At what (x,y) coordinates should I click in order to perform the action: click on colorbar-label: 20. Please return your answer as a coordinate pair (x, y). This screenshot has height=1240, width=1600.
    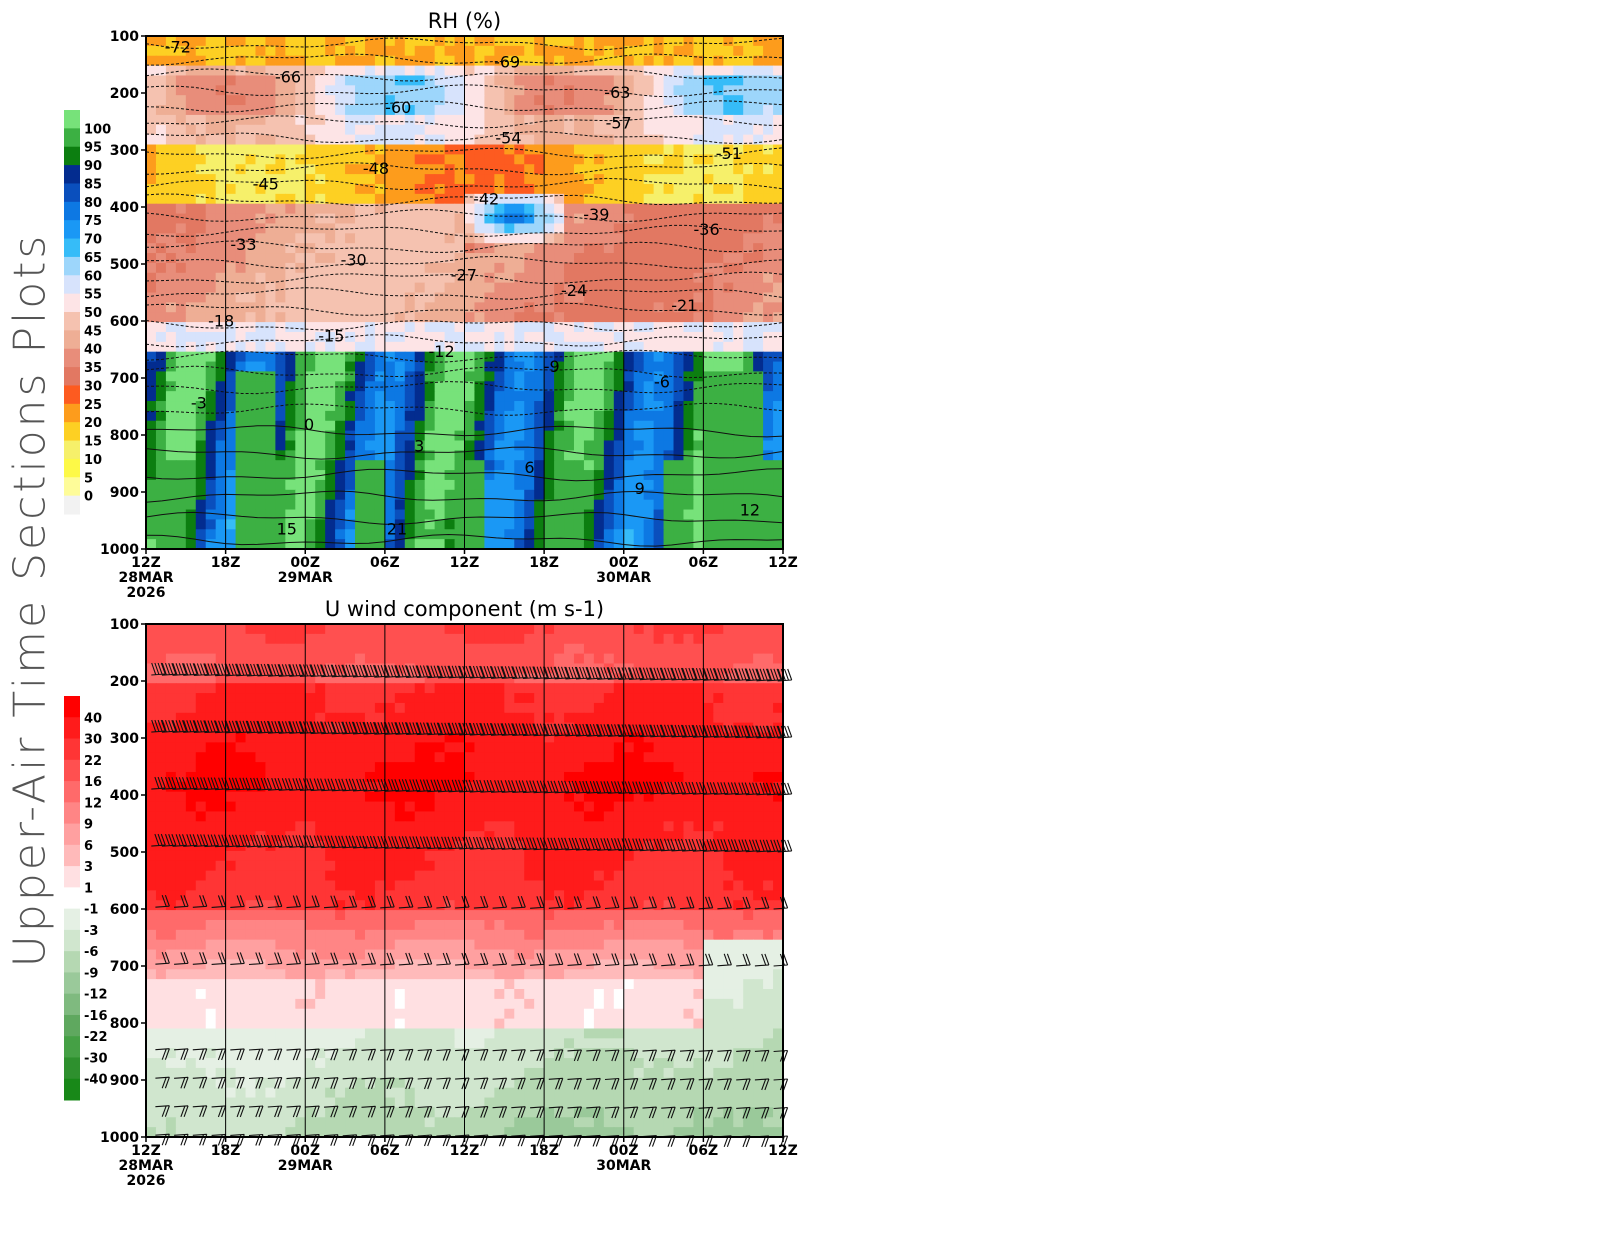
    Looking at the image, I should click on (93, 423).